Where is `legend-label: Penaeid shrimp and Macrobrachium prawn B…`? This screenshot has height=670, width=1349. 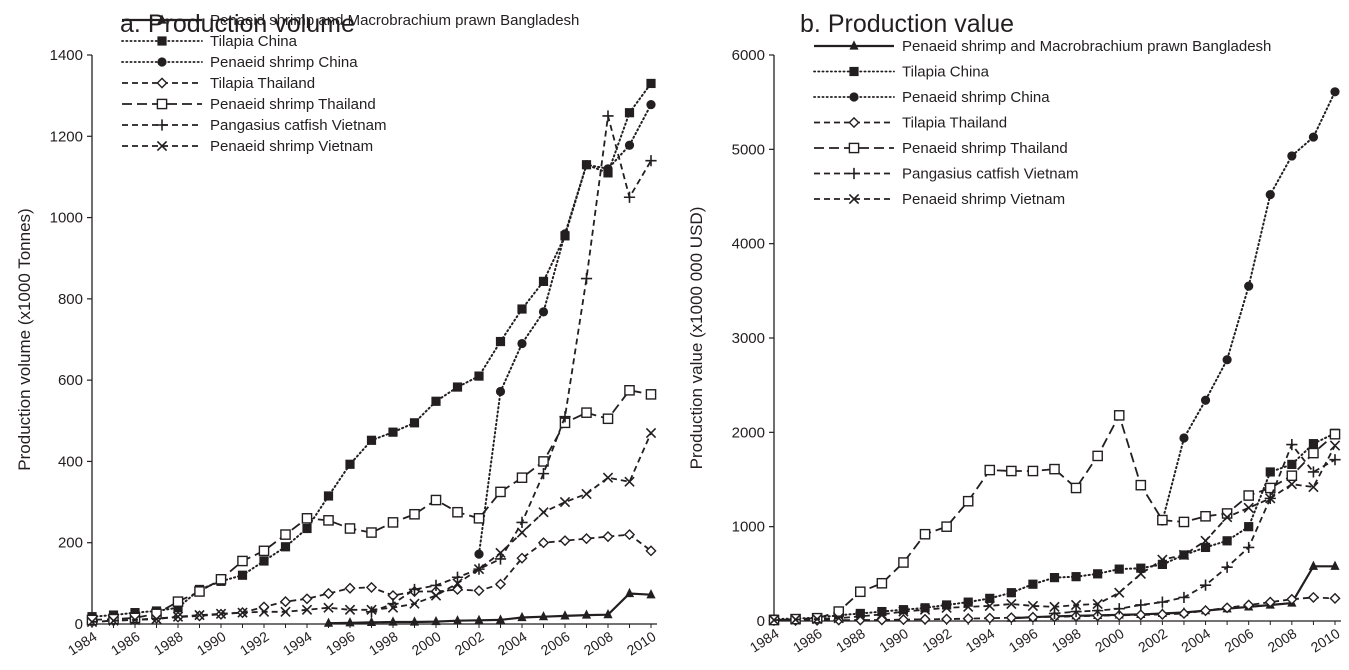 legend-label: Penaeid shrimp and Macrobrachium prawn B… is located at coordinates (394, 20).